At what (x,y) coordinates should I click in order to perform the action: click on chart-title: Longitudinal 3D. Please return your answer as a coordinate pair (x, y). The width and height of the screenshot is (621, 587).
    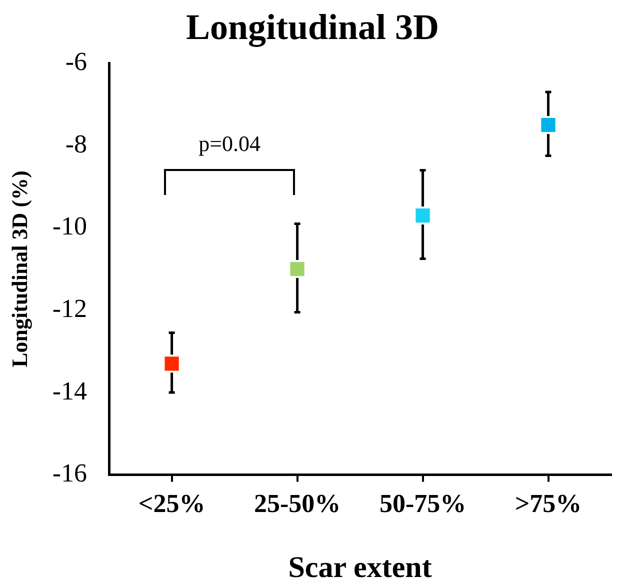
    Looking at the image, I should click on (313, 26).